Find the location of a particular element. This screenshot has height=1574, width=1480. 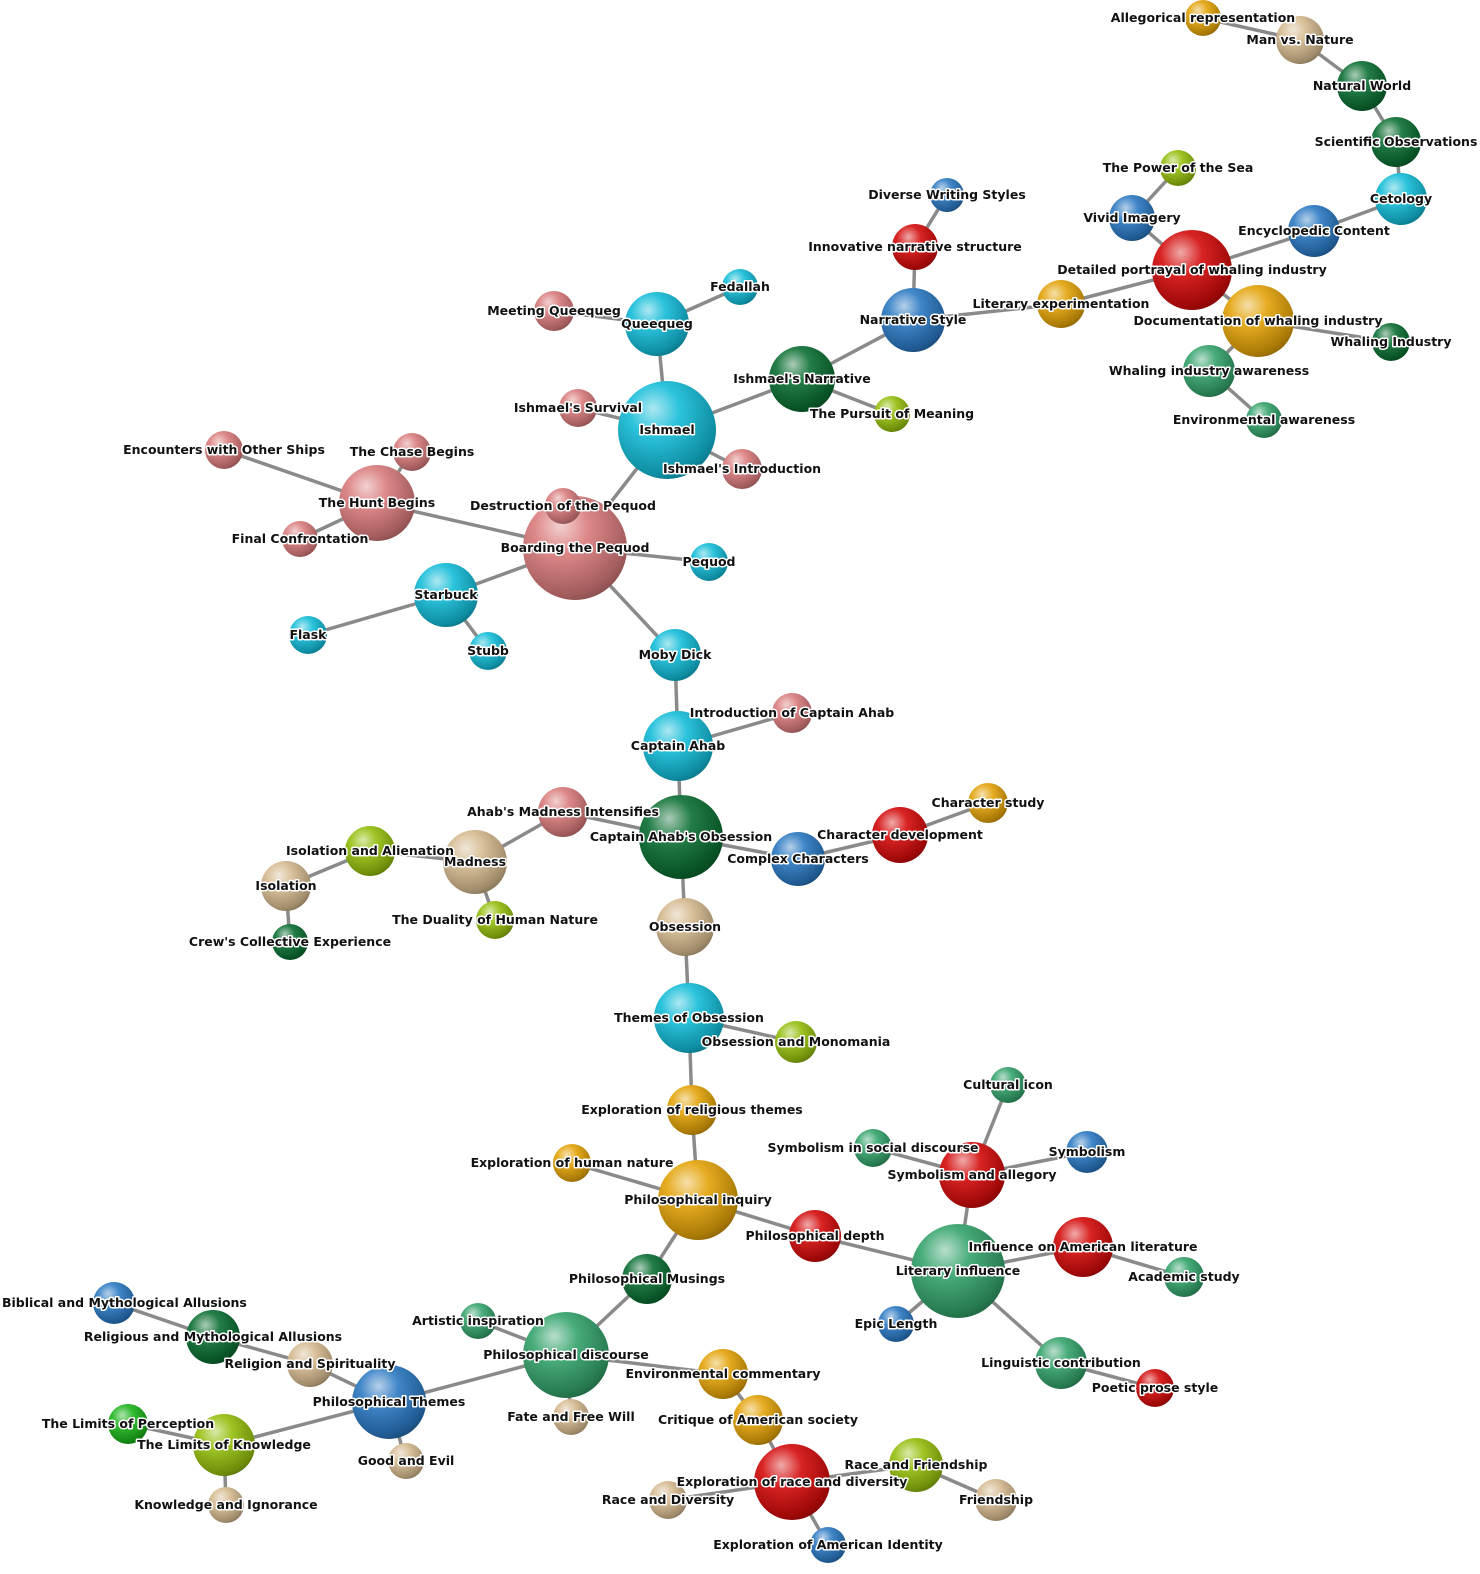

node-vivid-imagery is located at coordinates (1132, 218).